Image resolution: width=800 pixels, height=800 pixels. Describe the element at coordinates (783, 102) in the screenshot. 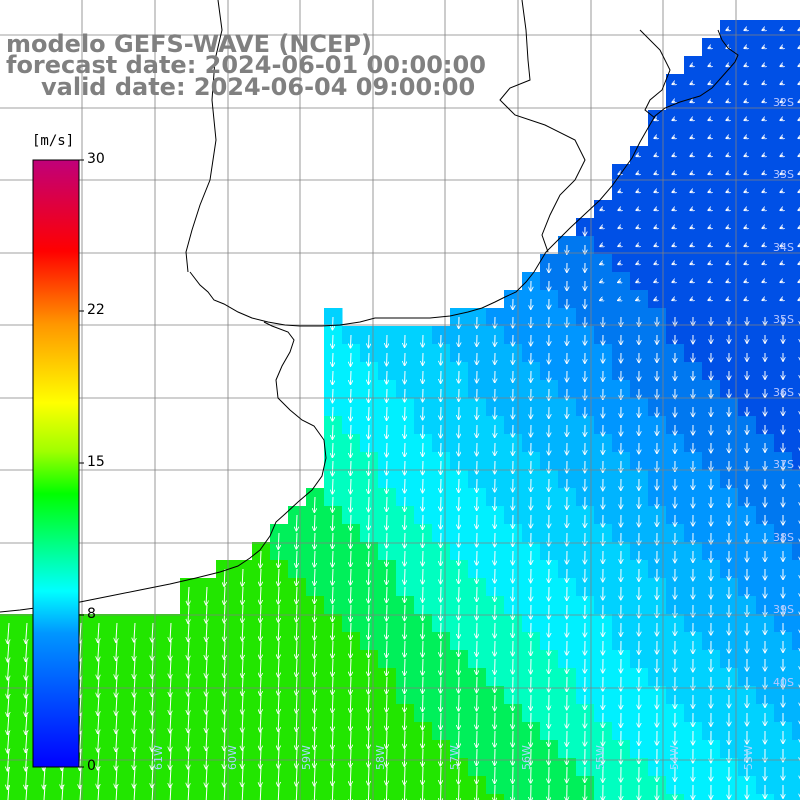

I see `lat-label: 32S` at that location.